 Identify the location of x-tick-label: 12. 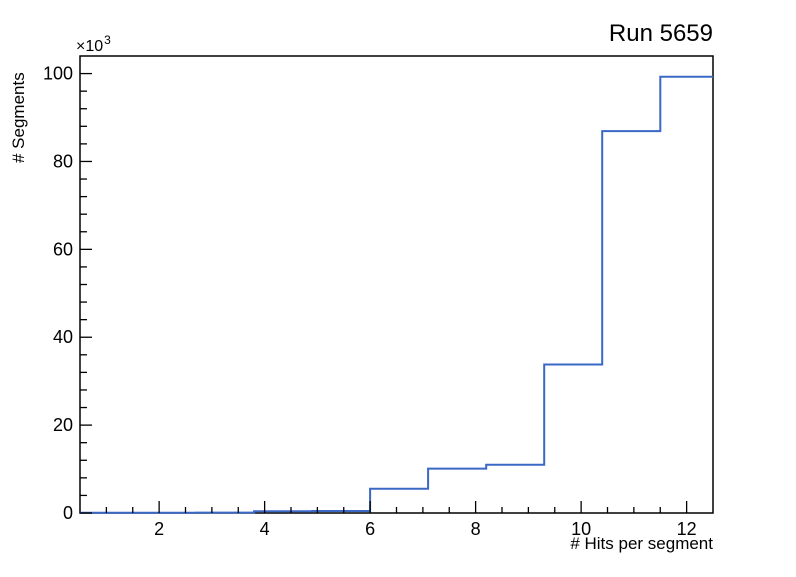
(687, 529).